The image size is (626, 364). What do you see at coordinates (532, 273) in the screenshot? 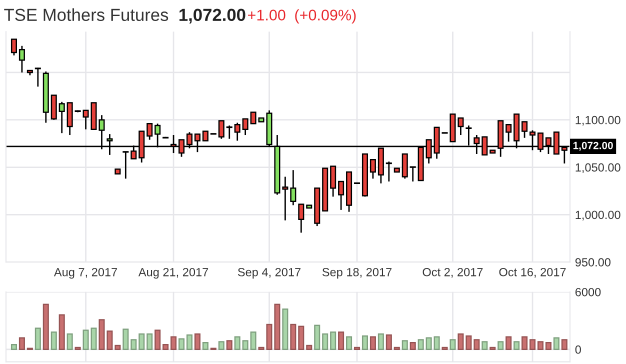
I see `x-tick-label: Oct 16, 2017` at bounding box center [532, 273].